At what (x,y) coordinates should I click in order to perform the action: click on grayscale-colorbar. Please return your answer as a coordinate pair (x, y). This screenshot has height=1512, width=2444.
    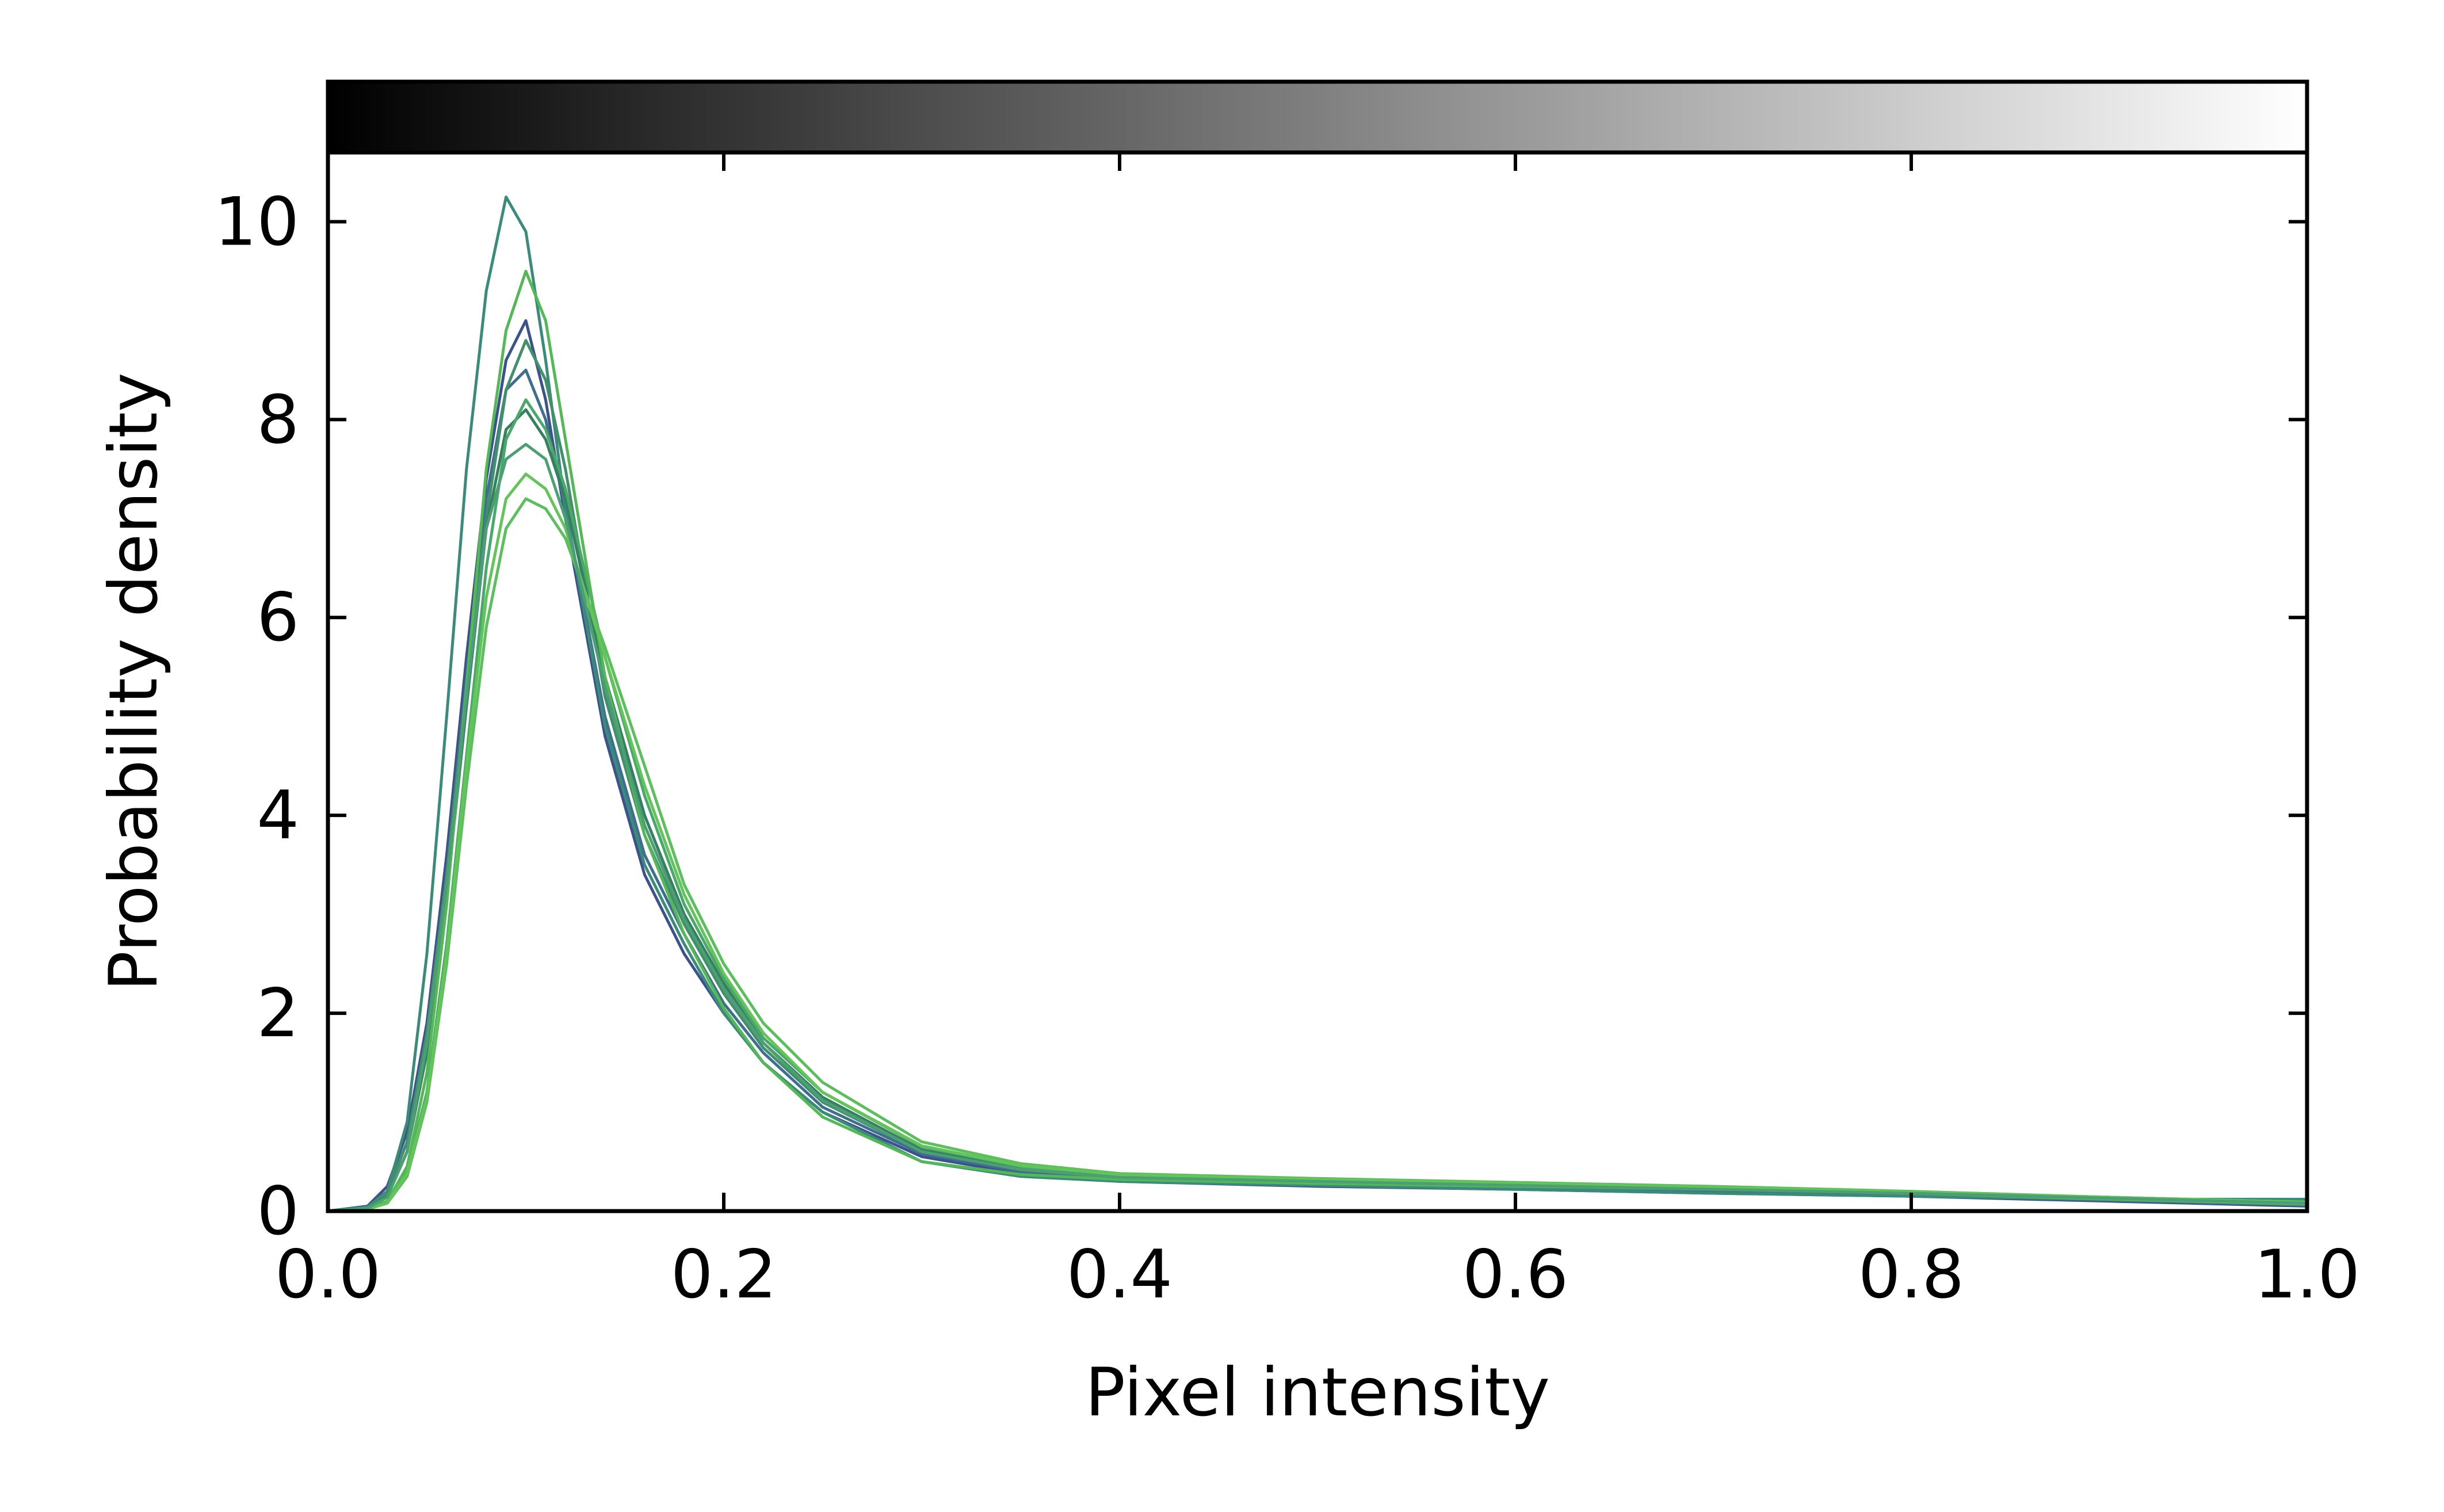
    Looking at the image, I should click on (1317, 117).